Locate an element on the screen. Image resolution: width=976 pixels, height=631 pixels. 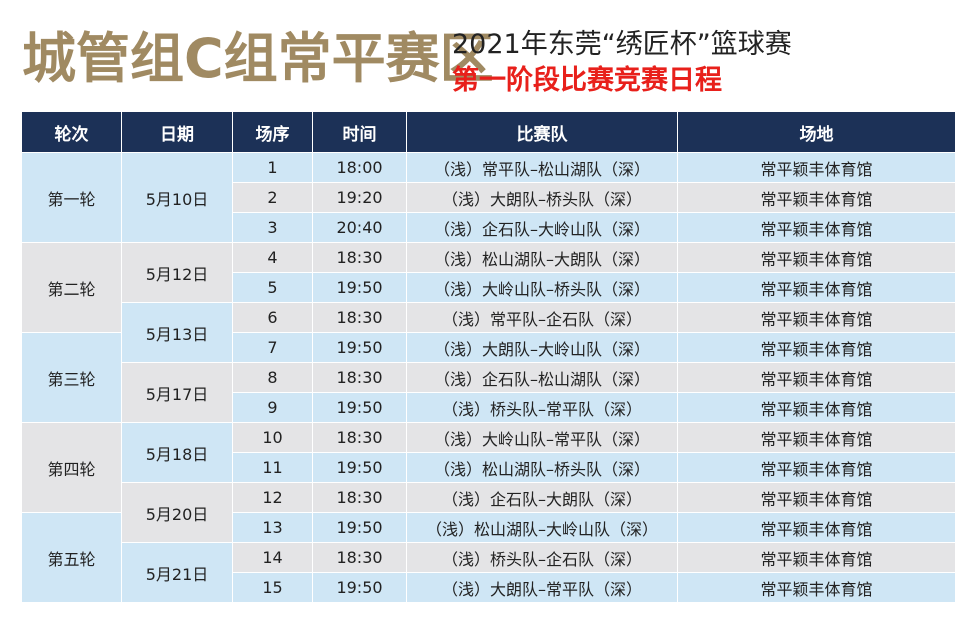
time-cell: 20:40 is located at coordinates (359, 227).